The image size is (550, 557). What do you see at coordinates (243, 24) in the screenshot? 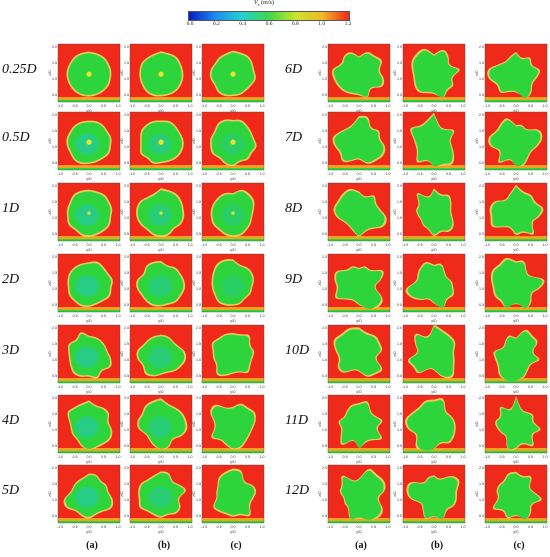
I see `colorbar-tick-label: 0.4` at bounding box center [243, 24].